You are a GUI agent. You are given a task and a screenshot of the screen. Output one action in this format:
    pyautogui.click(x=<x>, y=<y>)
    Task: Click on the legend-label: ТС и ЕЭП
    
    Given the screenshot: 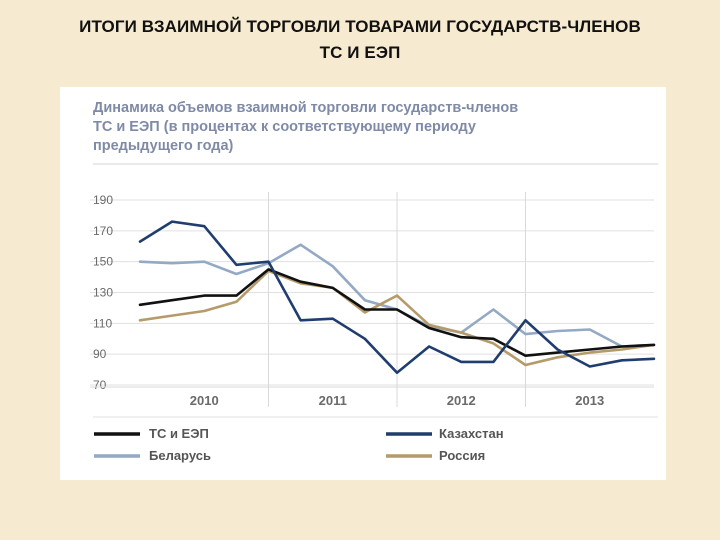 What is the action you would take?
    pyautogui.click(x=179, y=433)
    